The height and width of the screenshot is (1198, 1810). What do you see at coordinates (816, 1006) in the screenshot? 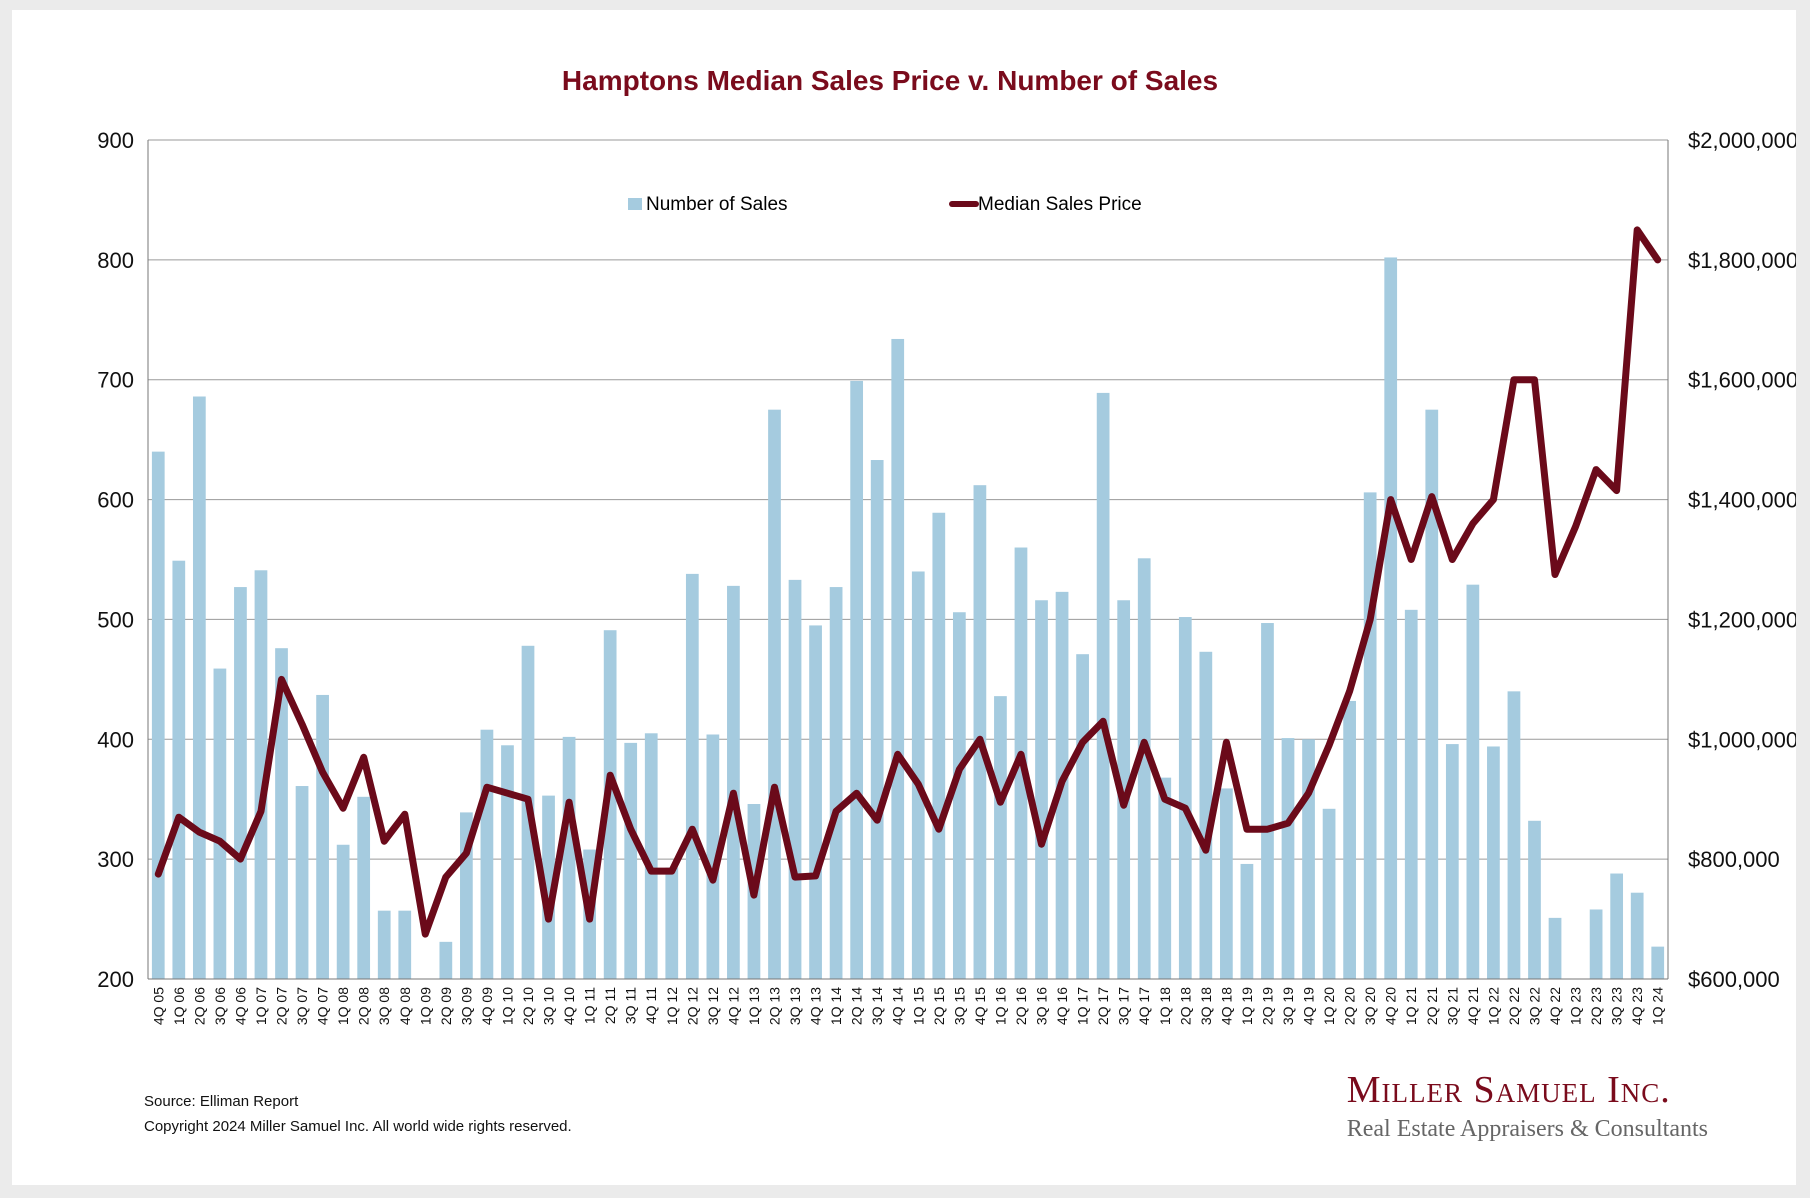
I see `x-tick-label: 4Q 13` at bounding box center [816, 1006].